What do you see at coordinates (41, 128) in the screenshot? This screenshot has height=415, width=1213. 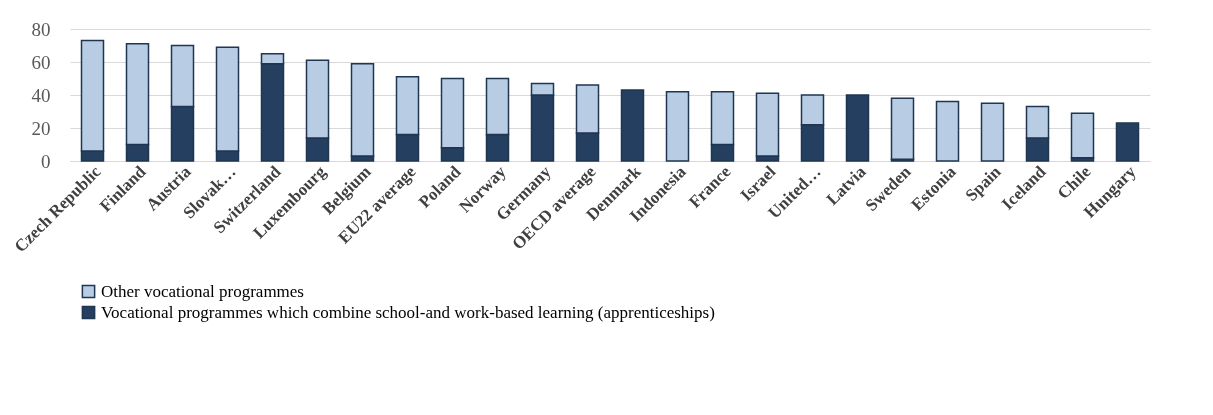 I see `y-tick-label: 20` at bounding box center [41, 128].